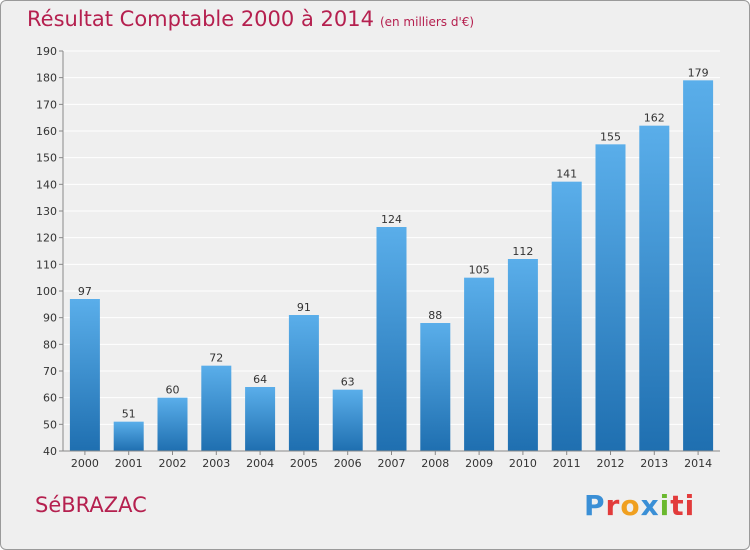  Describe the element at coordinates (46, 78) in the screenshot. I see `y-tick-label: 180` at that location.